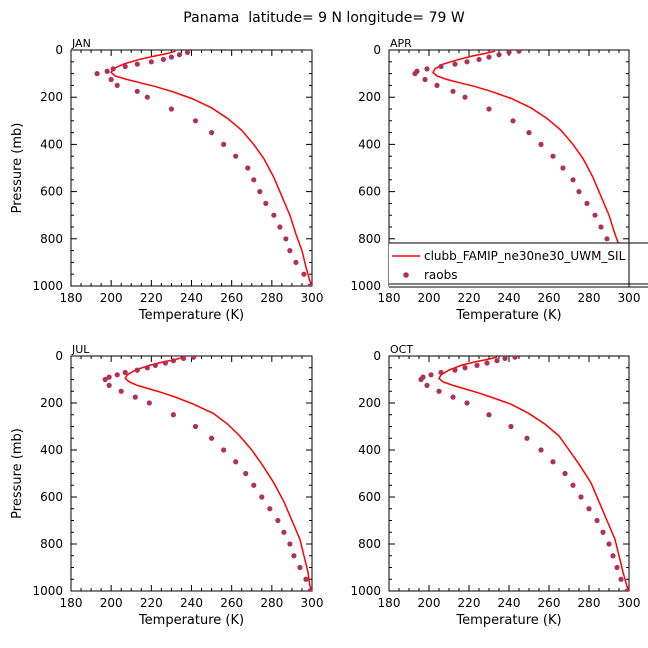  What do you see at coordinates (401, 43) in the screenshot?
I see `panel-label: APR` at bounding box center [401, 43].